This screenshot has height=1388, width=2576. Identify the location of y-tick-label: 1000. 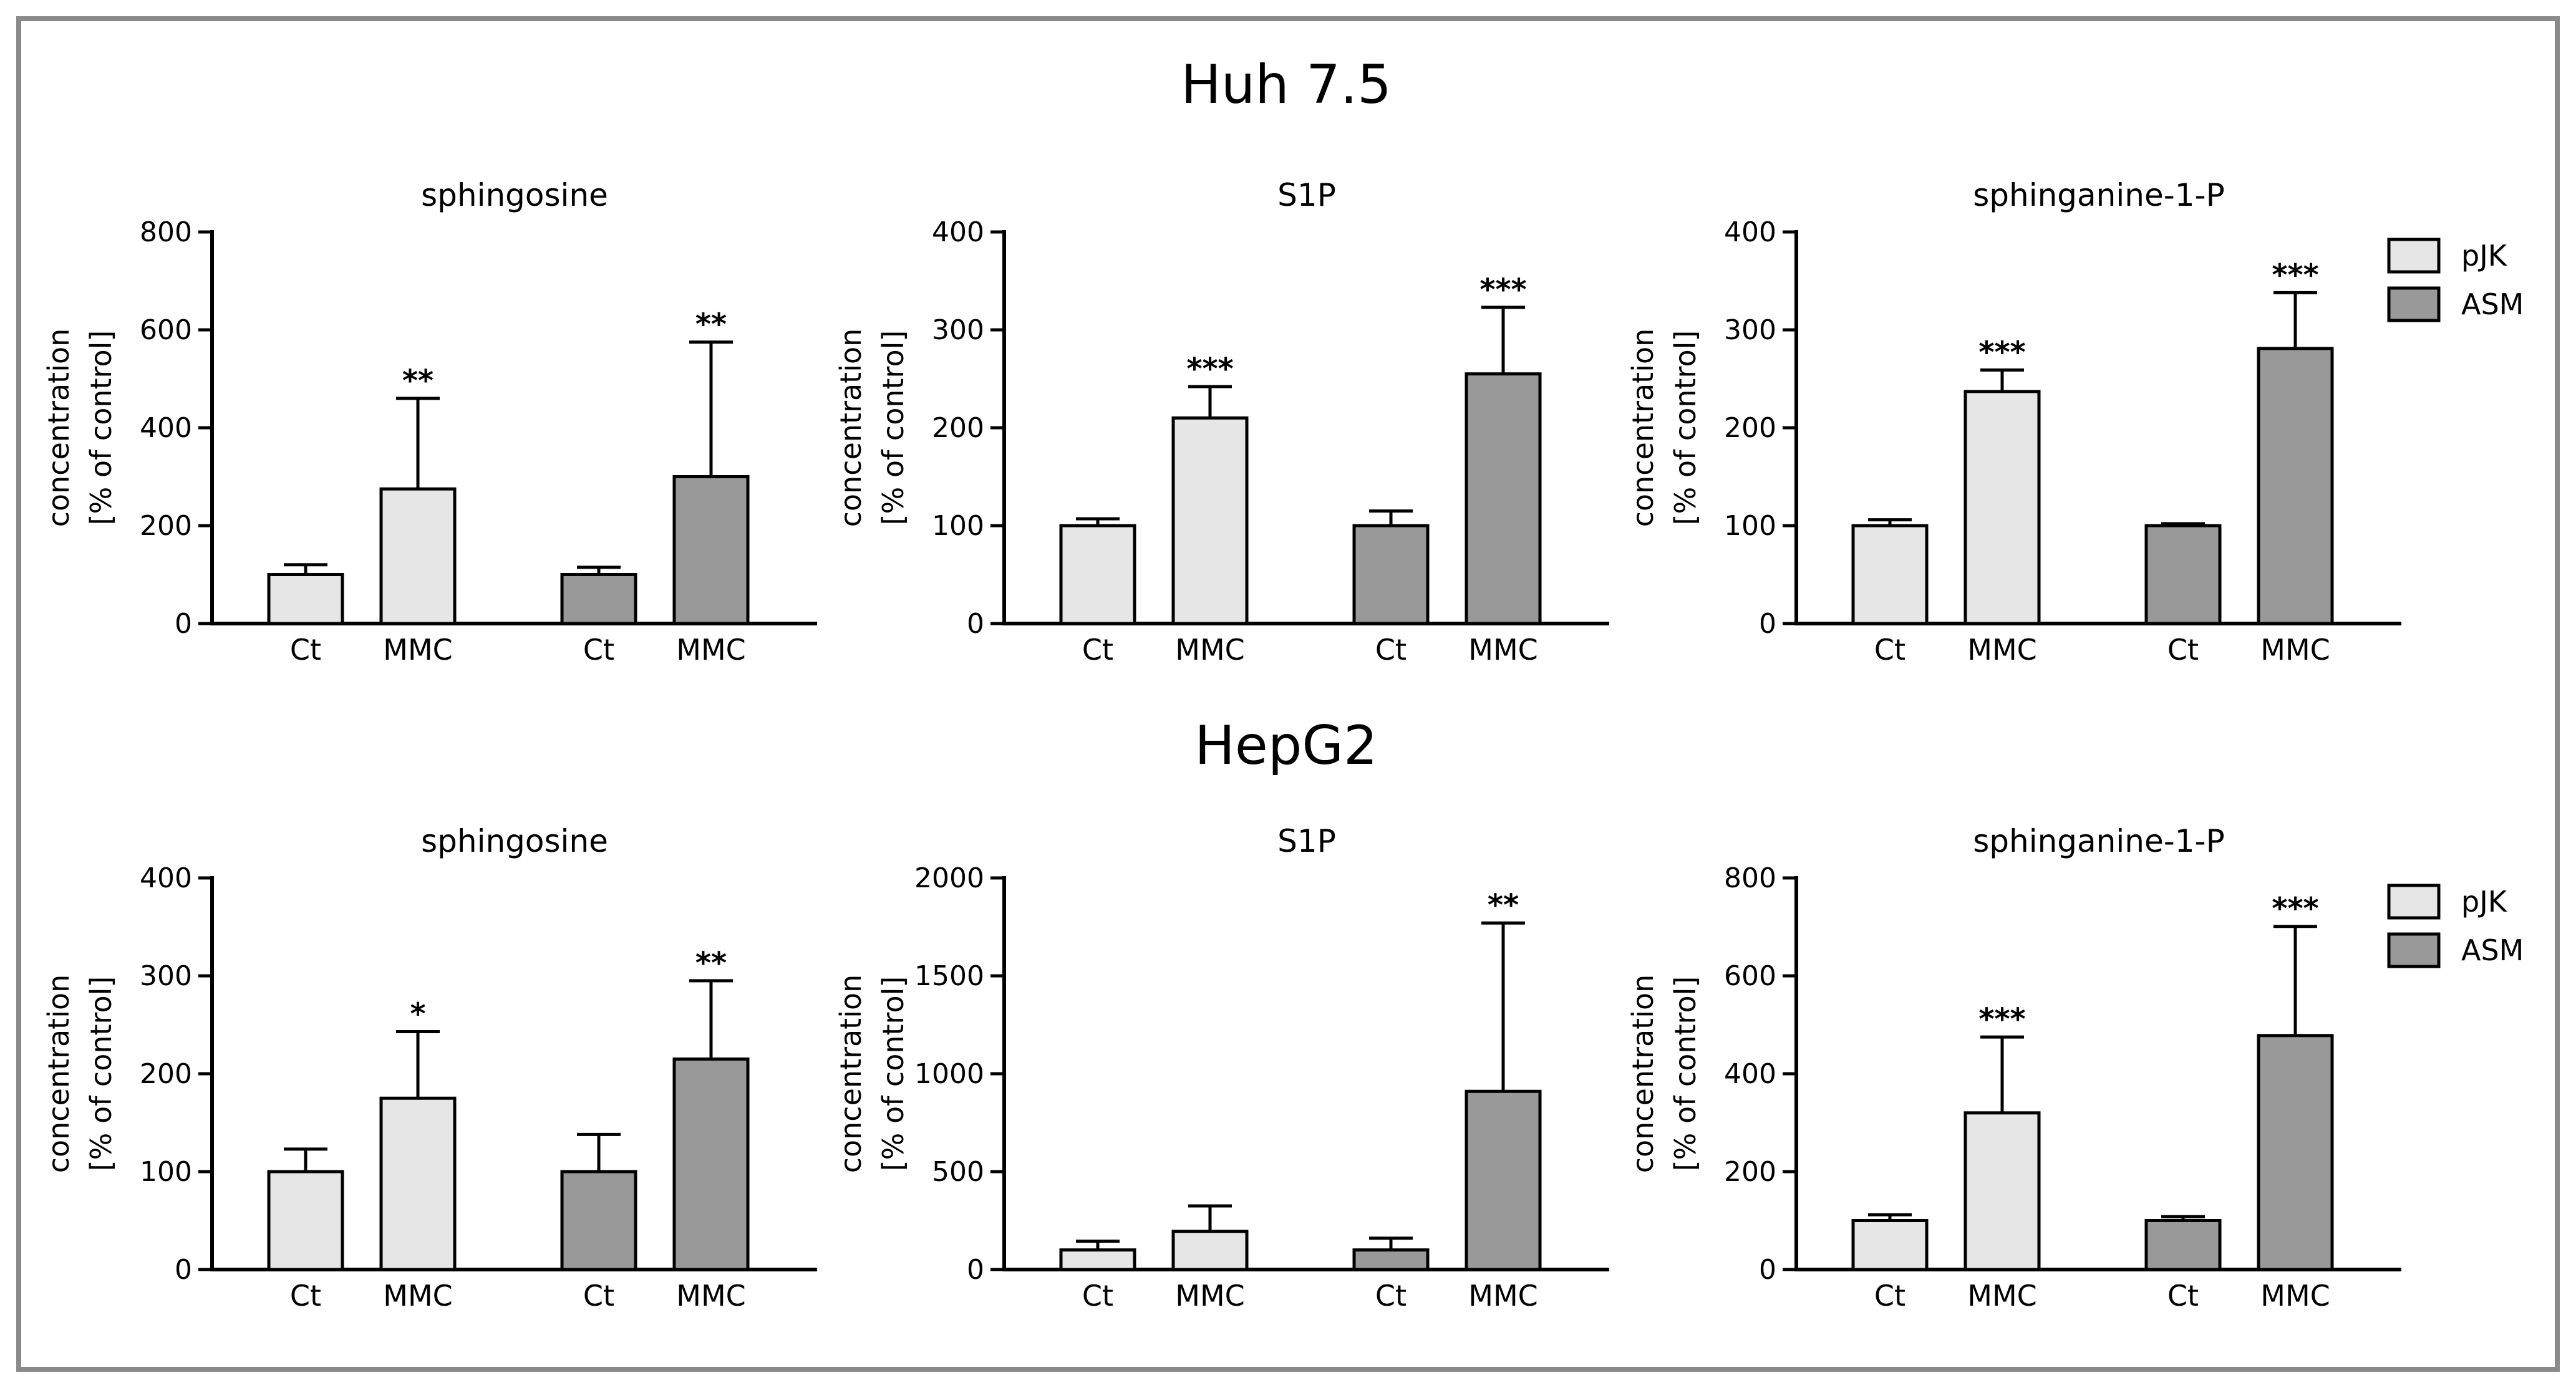
(949, 1074).